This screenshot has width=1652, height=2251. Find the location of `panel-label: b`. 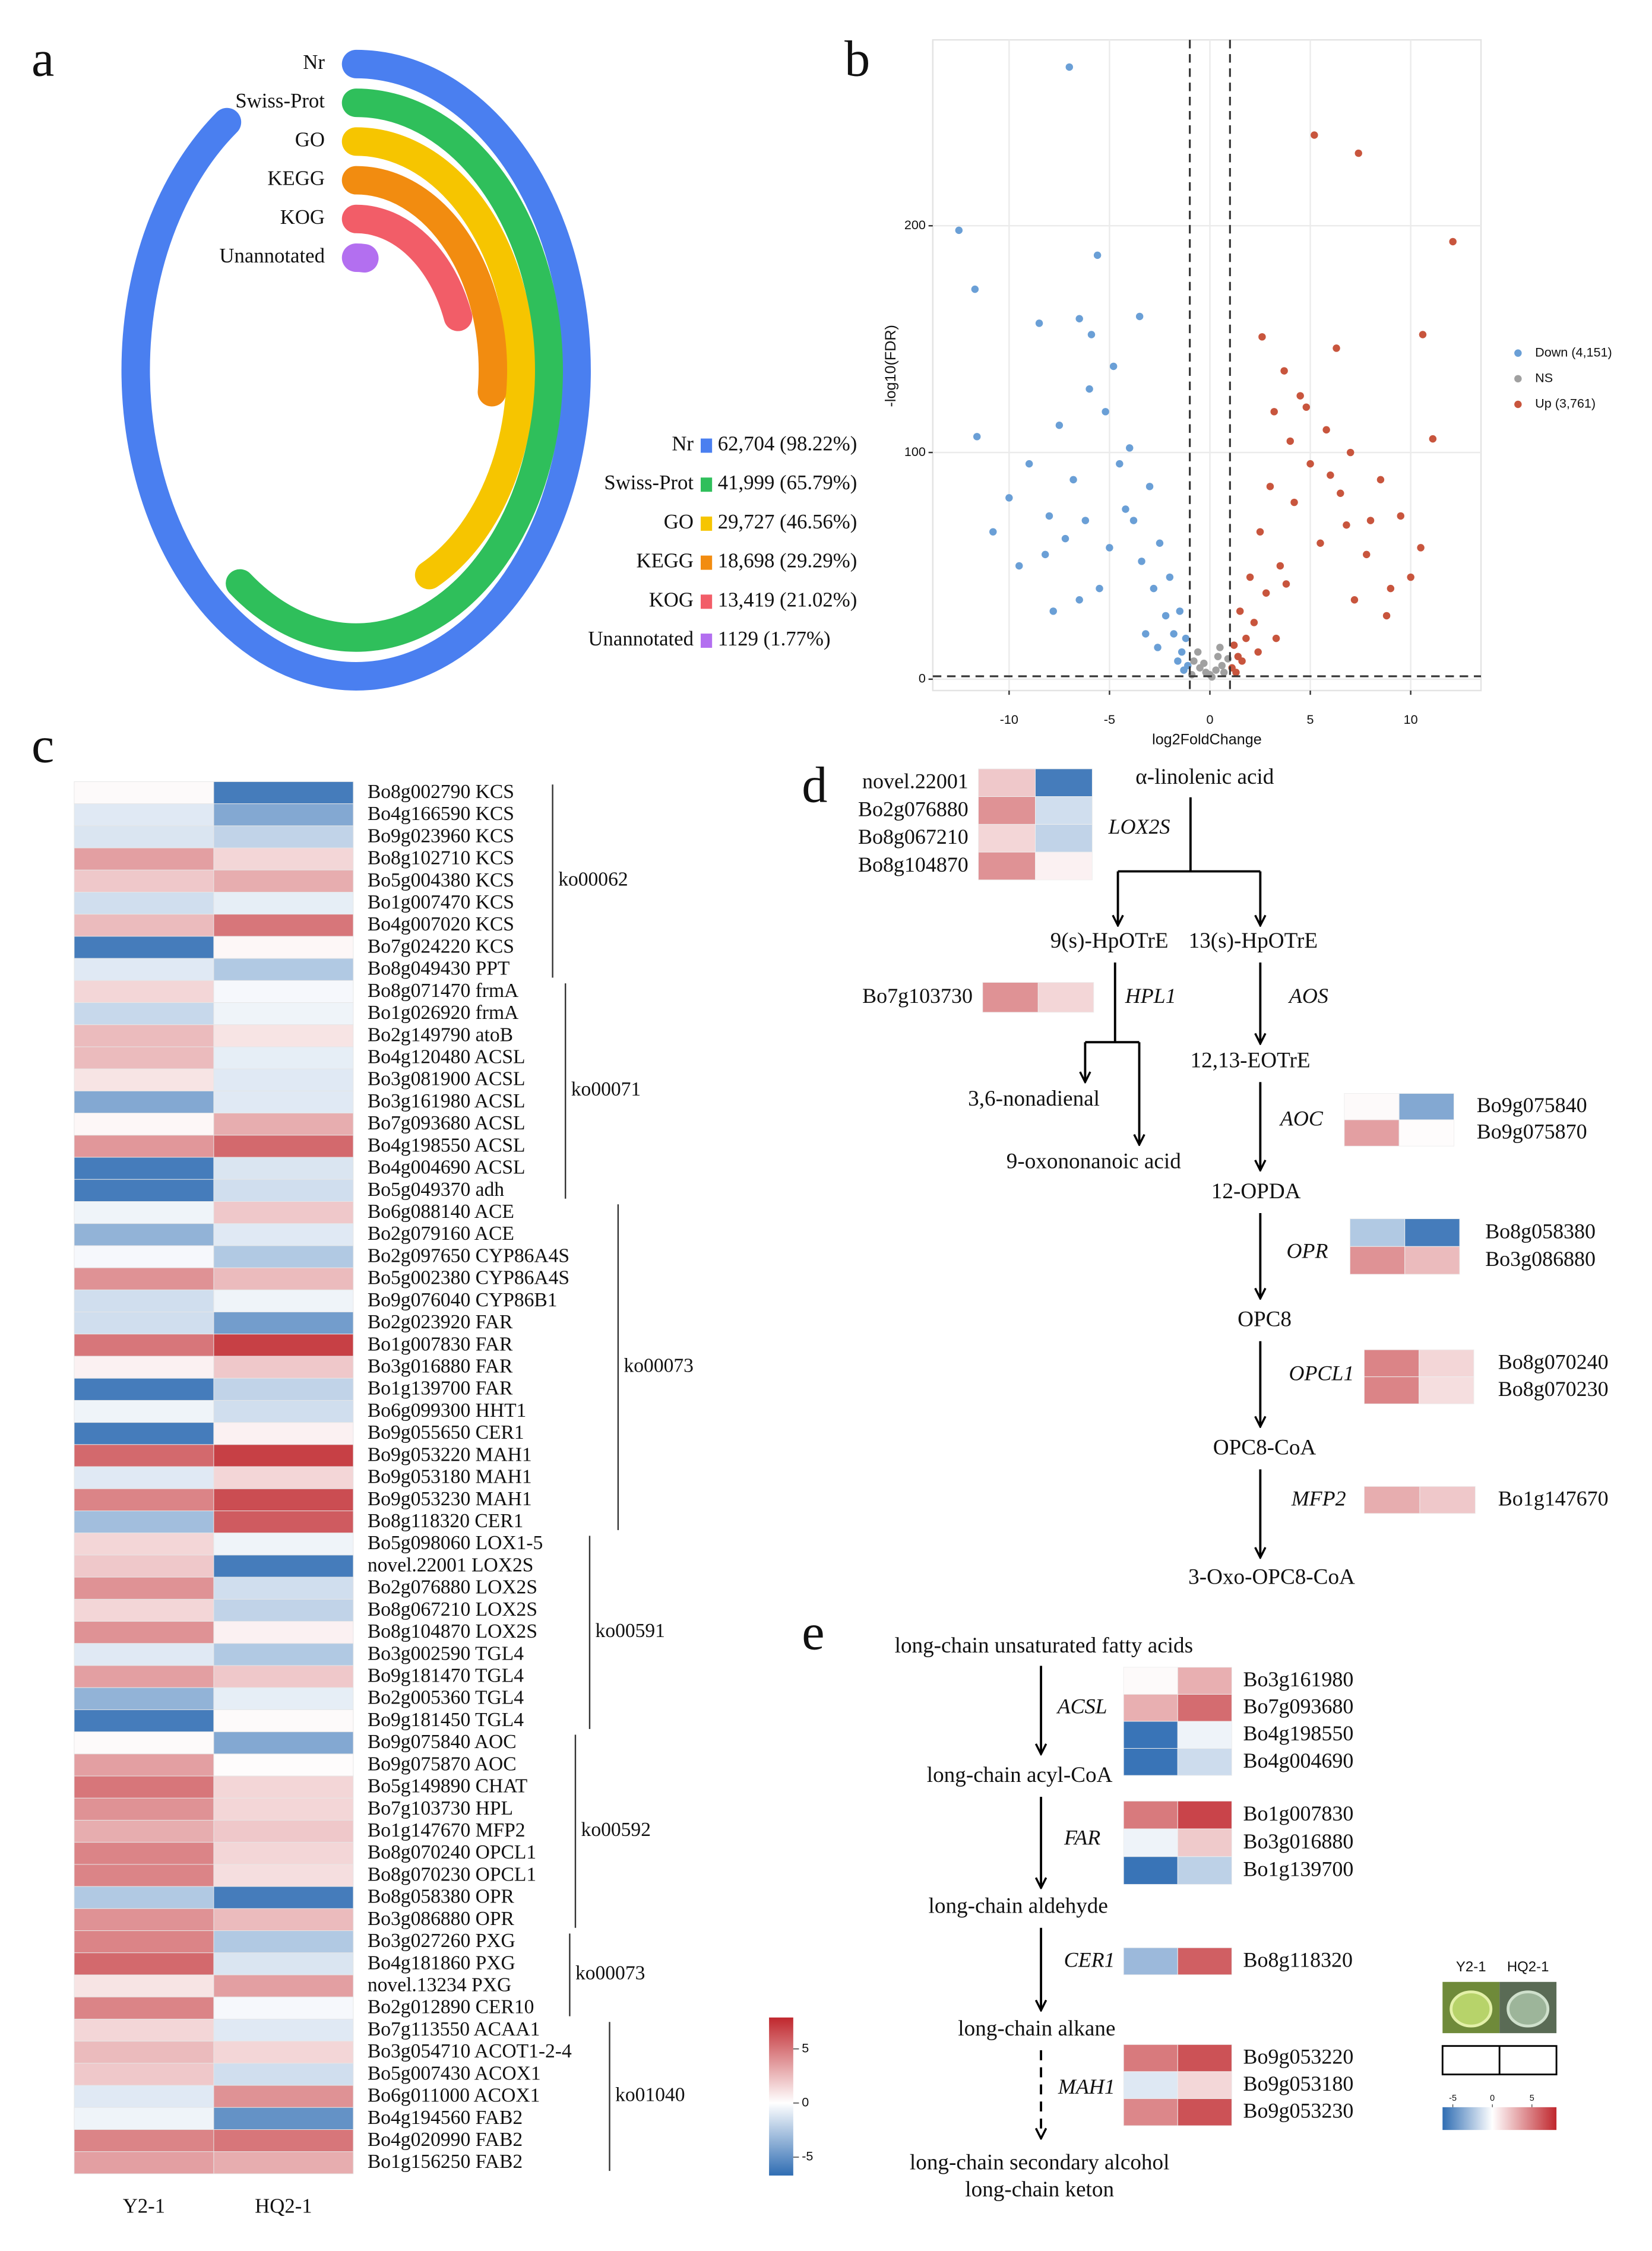

panel-label: b is located at coordinates (857, 59).